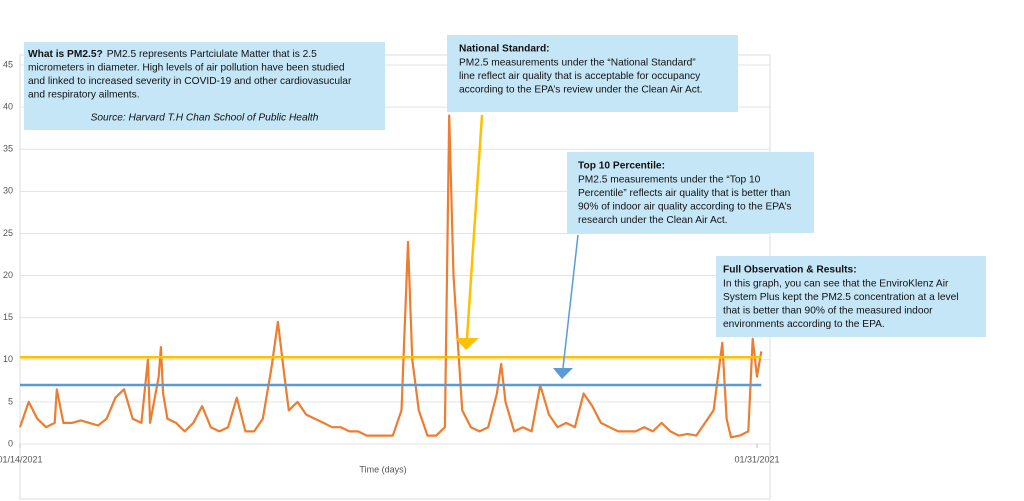 The image size is (1024, 501). I want to click on y-tick-label: 45, so click(8, 64).